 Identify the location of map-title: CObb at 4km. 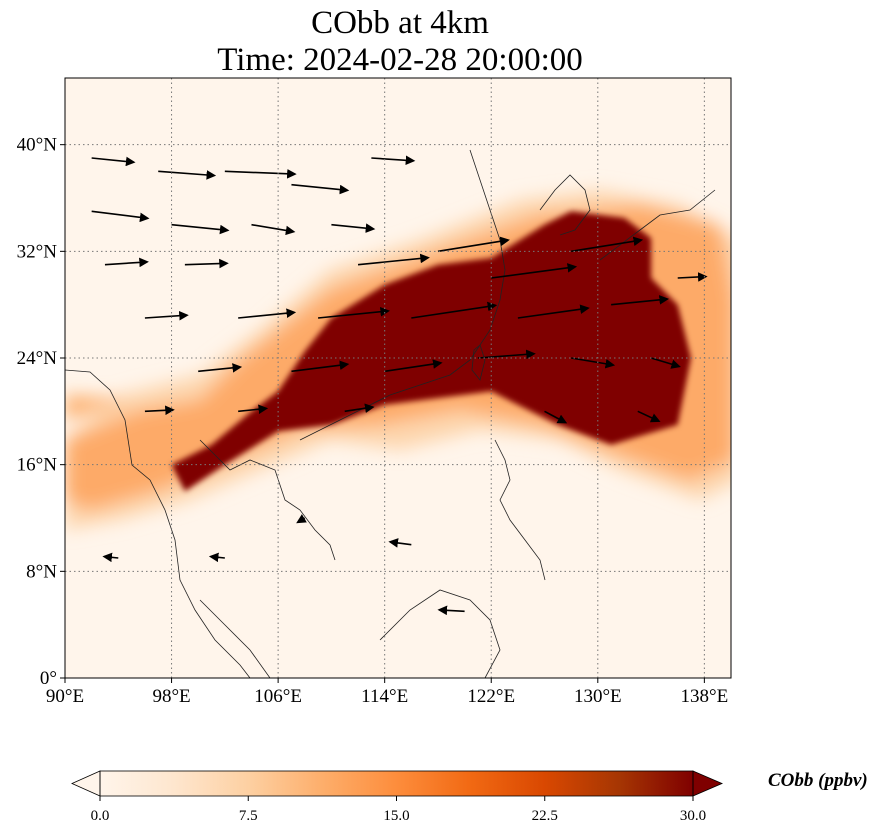
(400, 23).